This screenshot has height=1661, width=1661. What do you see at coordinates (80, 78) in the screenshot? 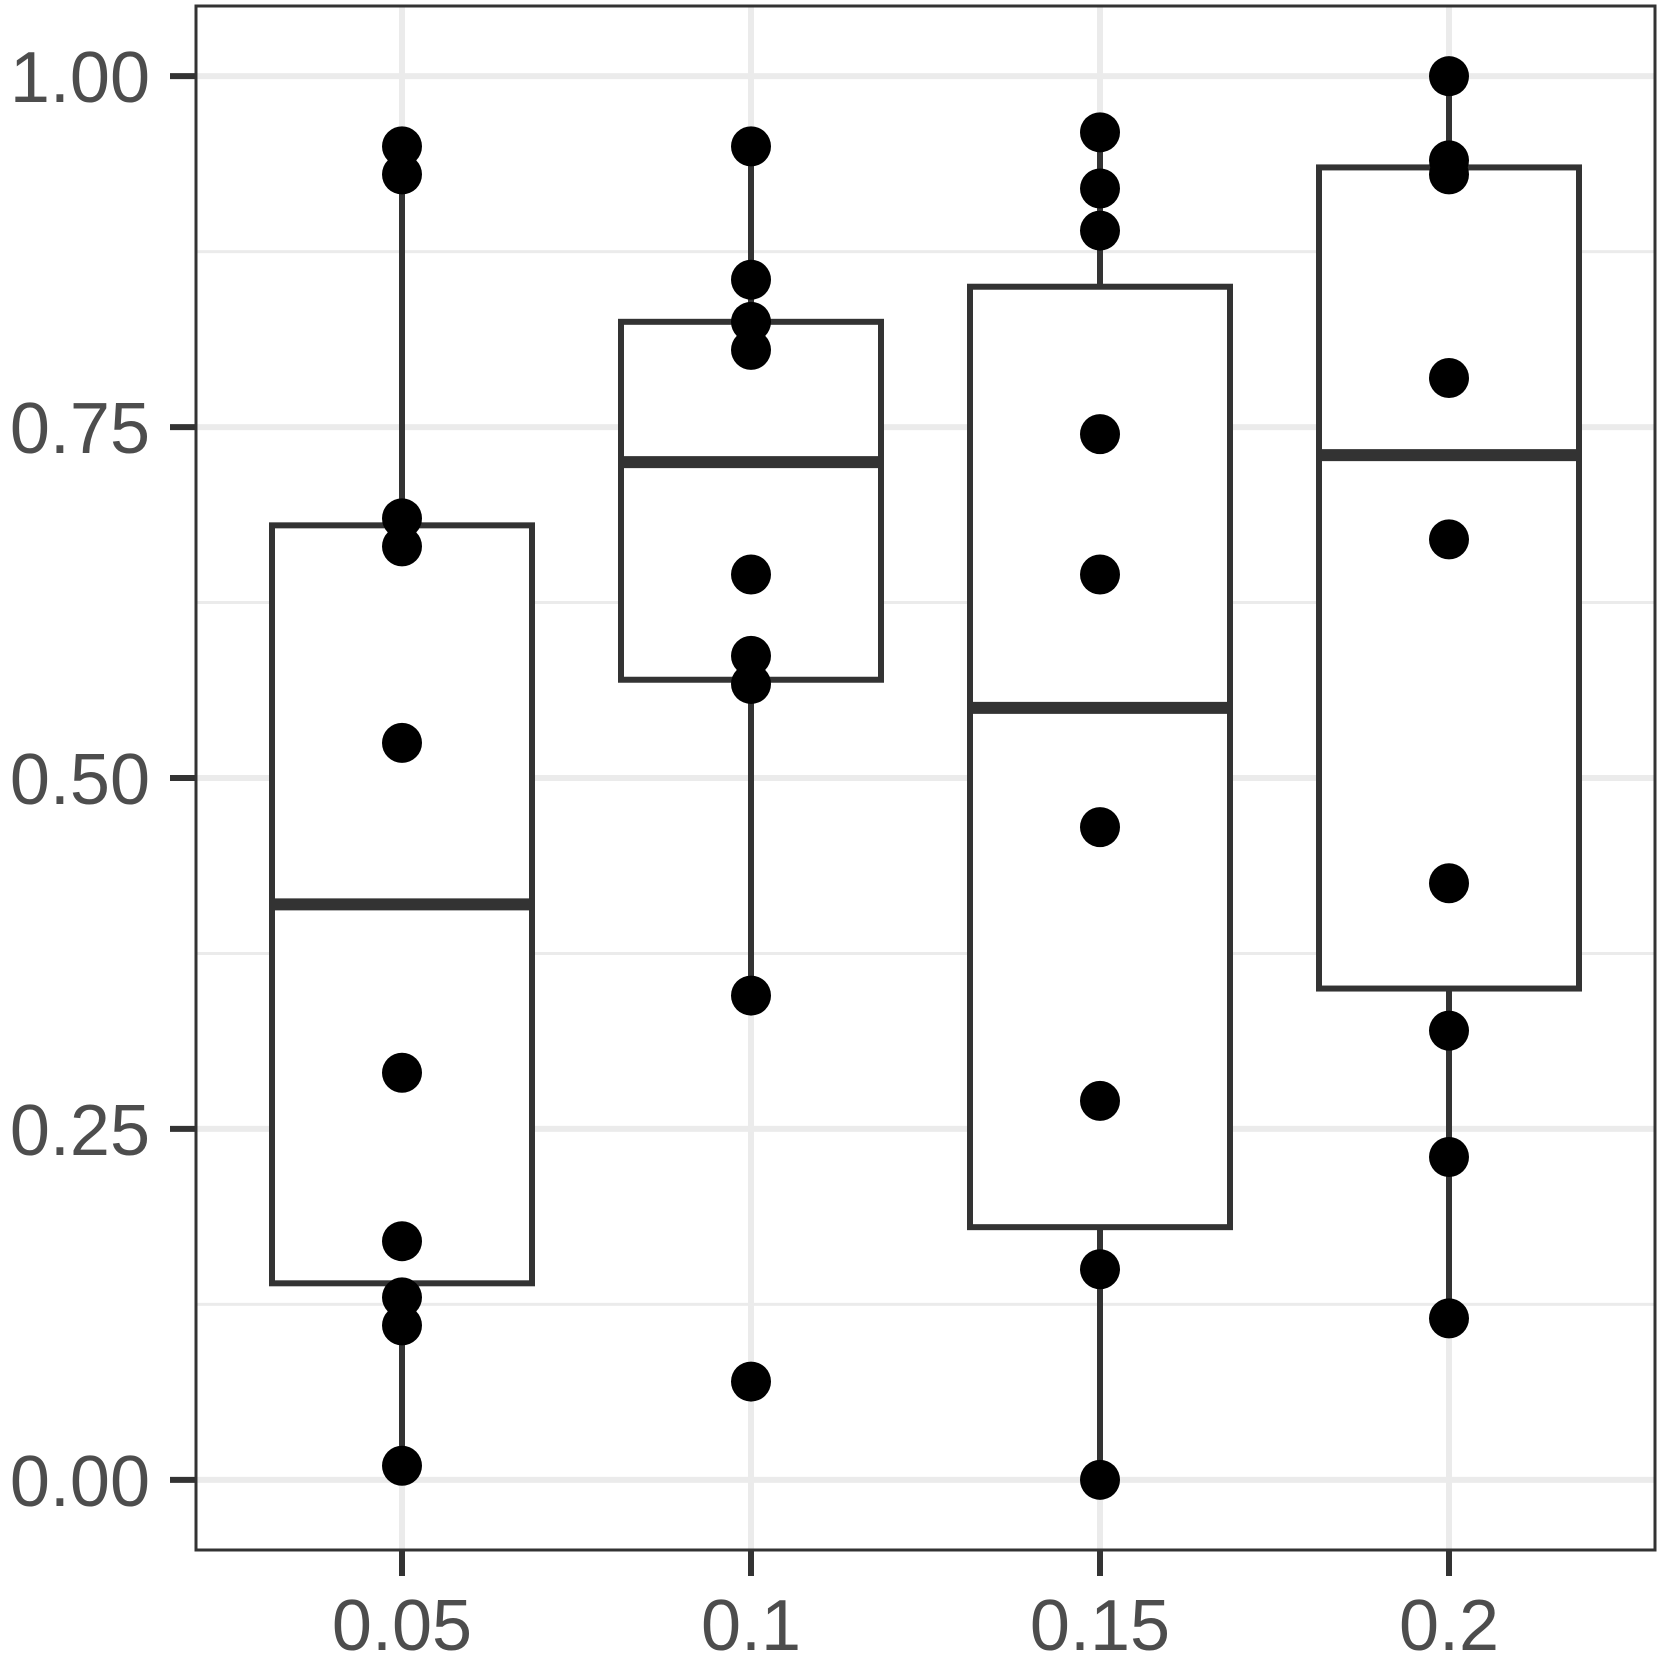
I see `y-tick-label: 1.00` at bounding box center [80, 78].